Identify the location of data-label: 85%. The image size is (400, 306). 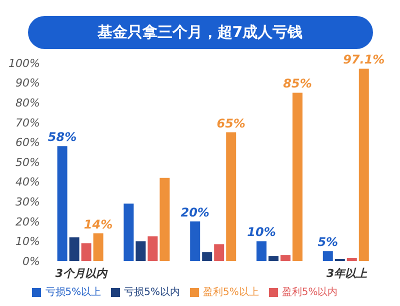
(297, 83).